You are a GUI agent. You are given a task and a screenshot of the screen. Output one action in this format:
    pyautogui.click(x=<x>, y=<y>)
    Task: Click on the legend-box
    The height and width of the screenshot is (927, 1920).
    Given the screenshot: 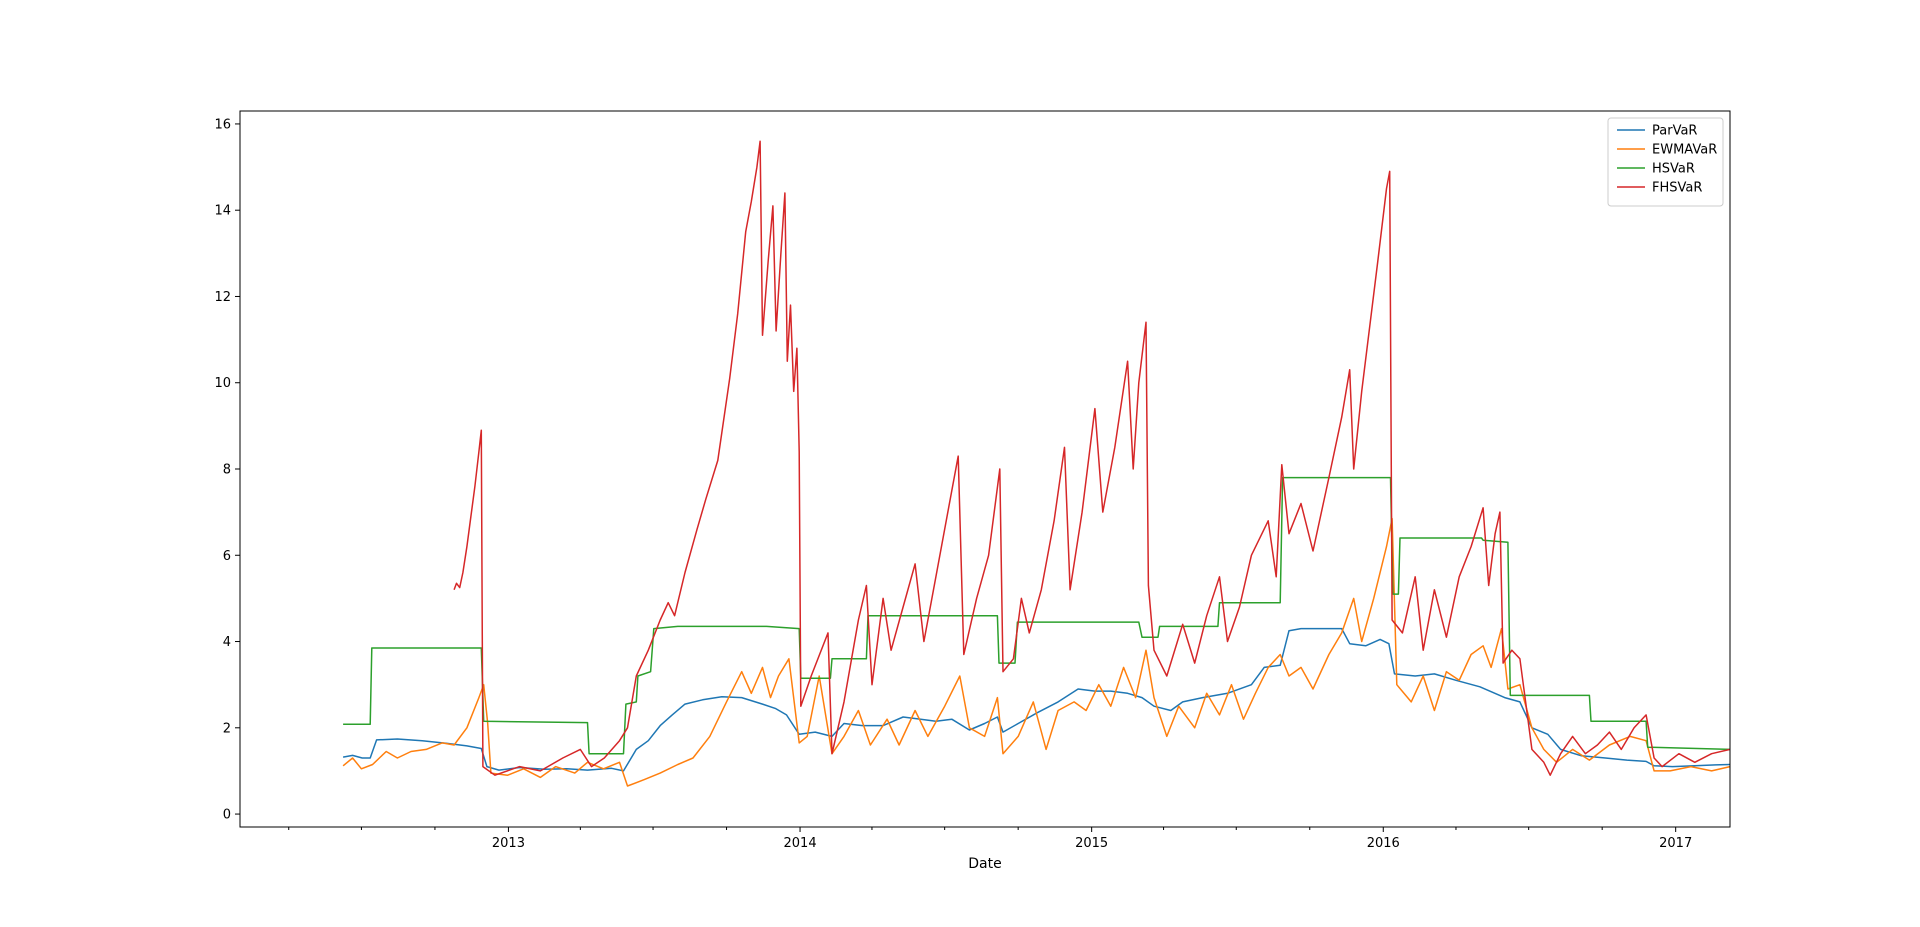 What is the action you would take?
    pyautogui.click(x=1665, y=162)
    